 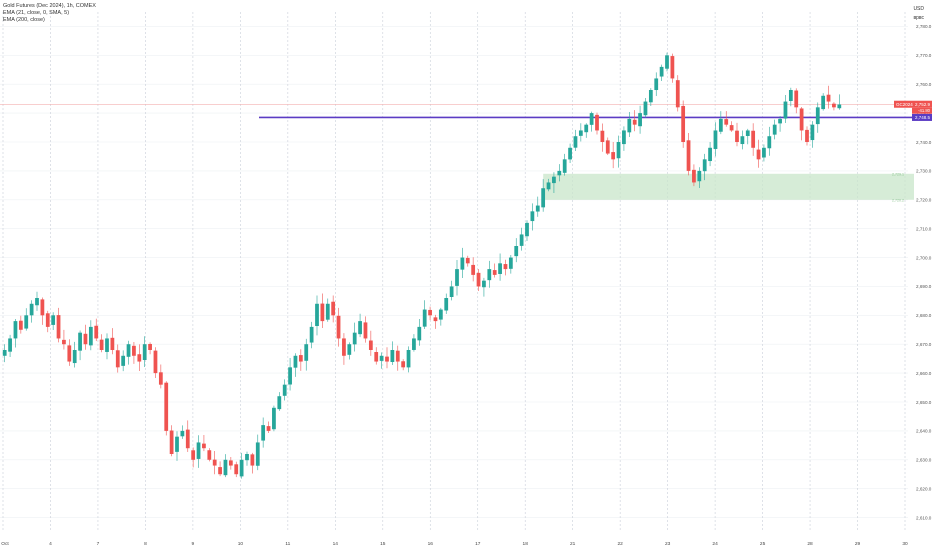 What do you see at coordinates (336, 544) in the screenshot?
I see `x-tick-label: 14` at bounding box center [336, 544].